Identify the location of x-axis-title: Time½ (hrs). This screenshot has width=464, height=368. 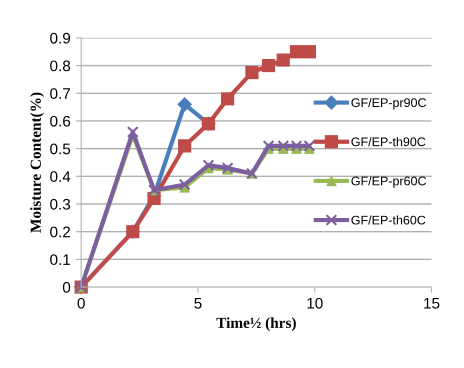
(256, 324).